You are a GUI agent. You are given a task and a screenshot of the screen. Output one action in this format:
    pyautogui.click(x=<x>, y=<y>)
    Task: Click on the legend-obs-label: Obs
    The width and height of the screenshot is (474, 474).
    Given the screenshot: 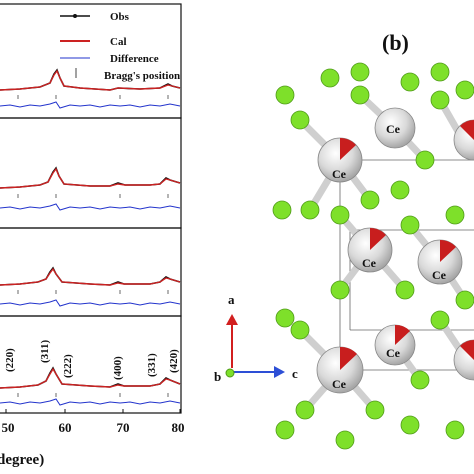 What is the action you would take?
    pyautogui.click(x=120, y=17)
    